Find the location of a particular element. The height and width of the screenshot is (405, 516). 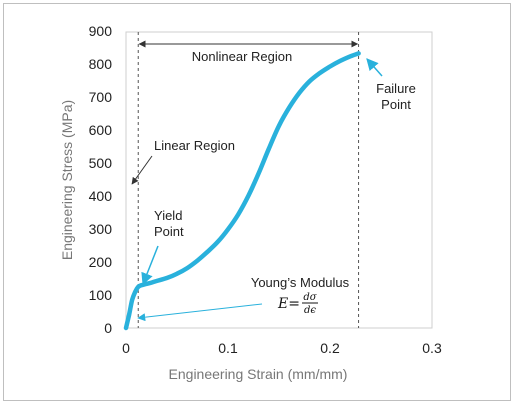

linear-region-arrow is located at coordinates (142, 170).